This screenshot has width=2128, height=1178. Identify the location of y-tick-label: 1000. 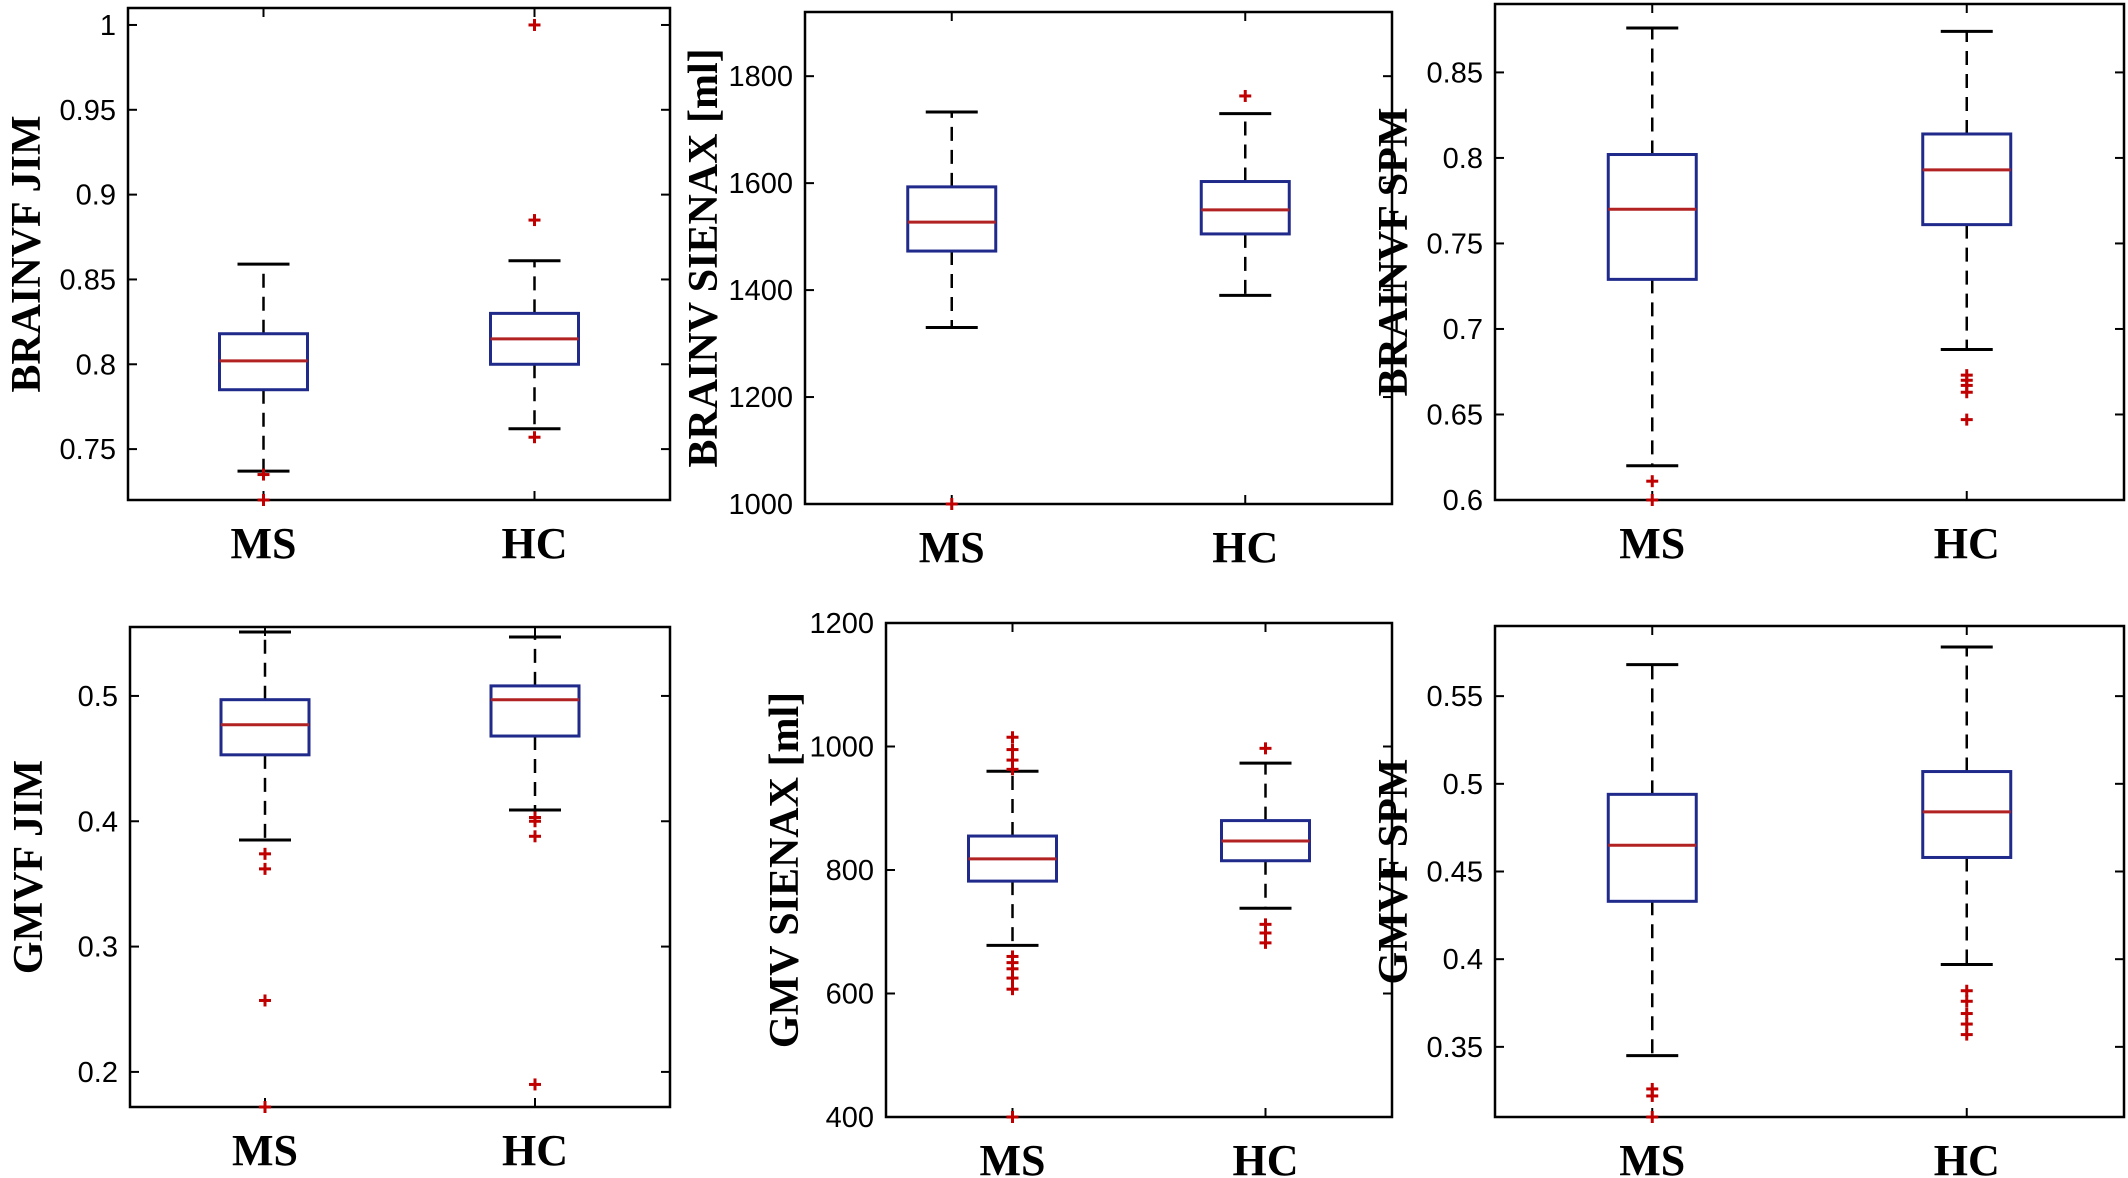
(760, 505).